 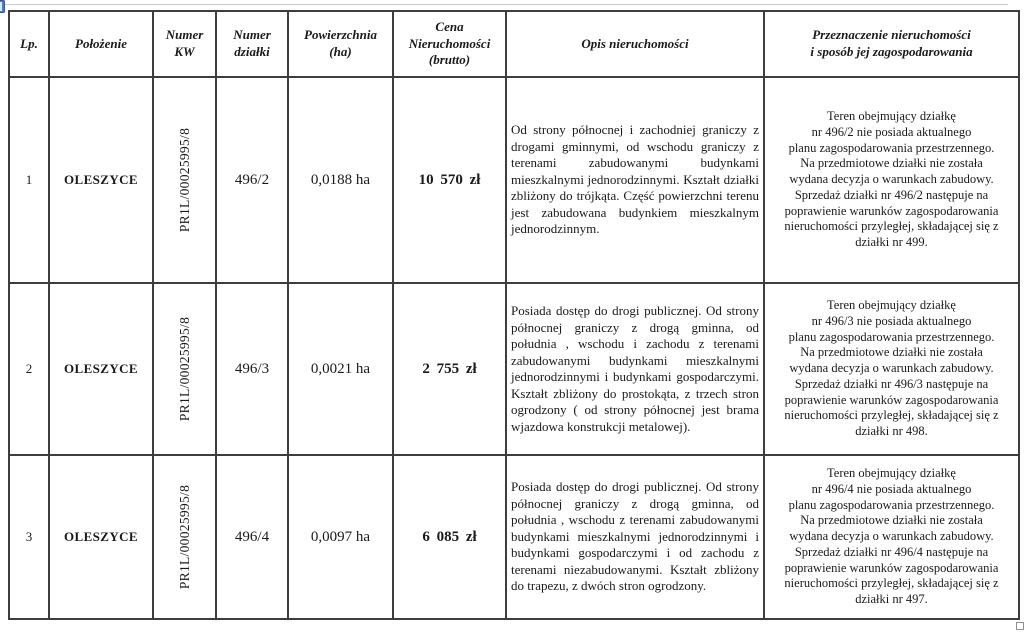 What do you see at coordinates (252, 180) in the screenshot?
I see `cell-plot-number: 496/2` at bounding box center [252, 180].